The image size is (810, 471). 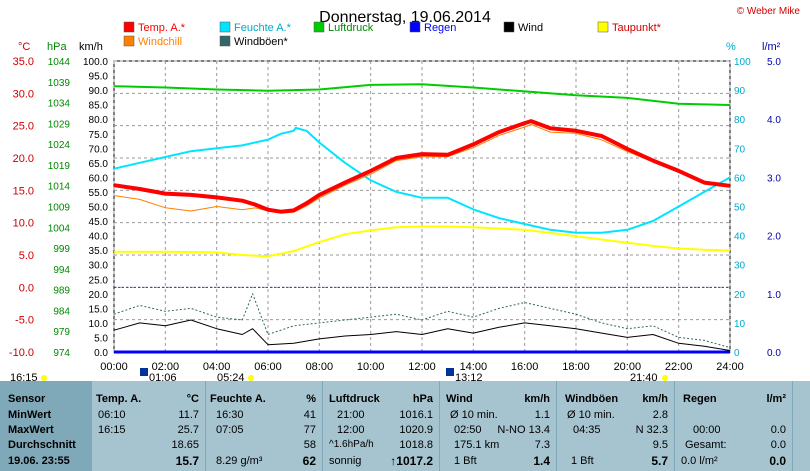 I want to click on marker-label: 01:06, so click(x=163, y=376).